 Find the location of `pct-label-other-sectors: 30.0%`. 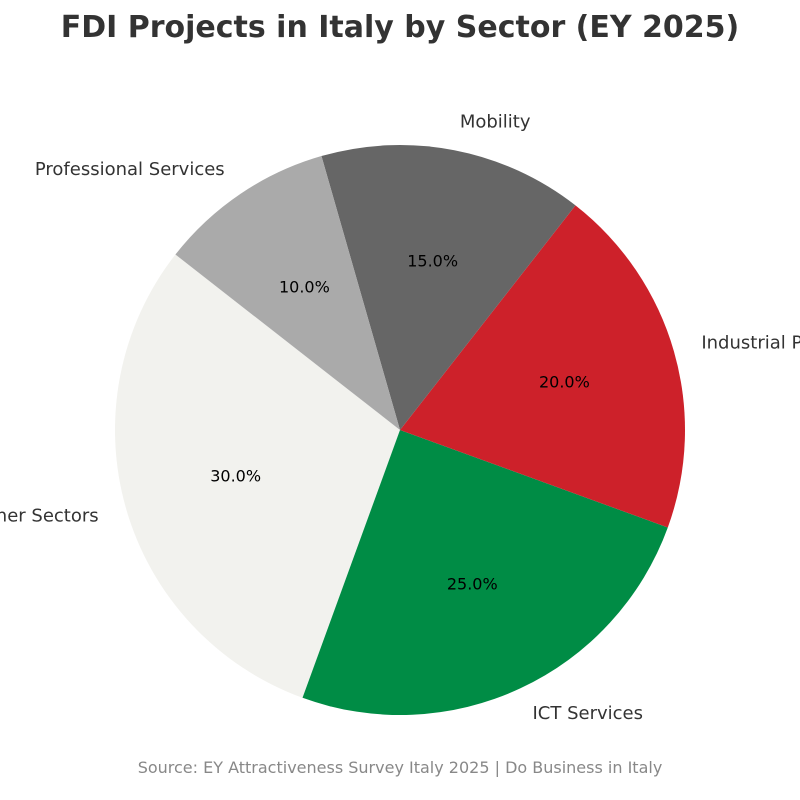

pct-label-other-sectors: 30.0% is located at coordinates (235, 476).